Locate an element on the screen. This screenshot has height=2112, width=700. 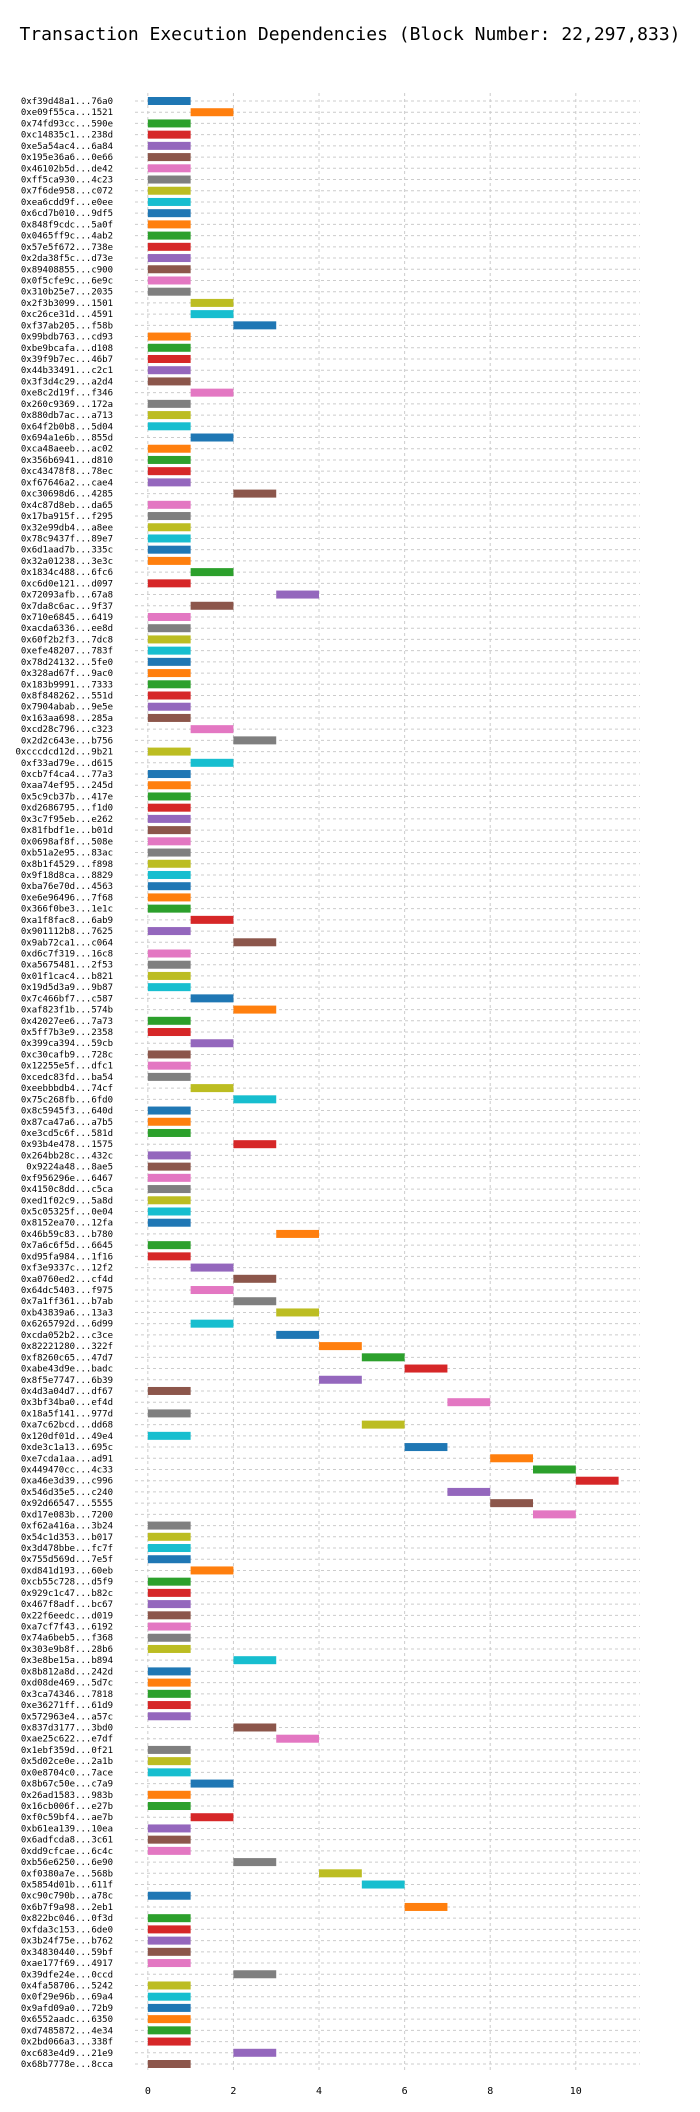
y-tick-label: 0xed1f02c9...5a8d is located at coordinates (67, 1201).